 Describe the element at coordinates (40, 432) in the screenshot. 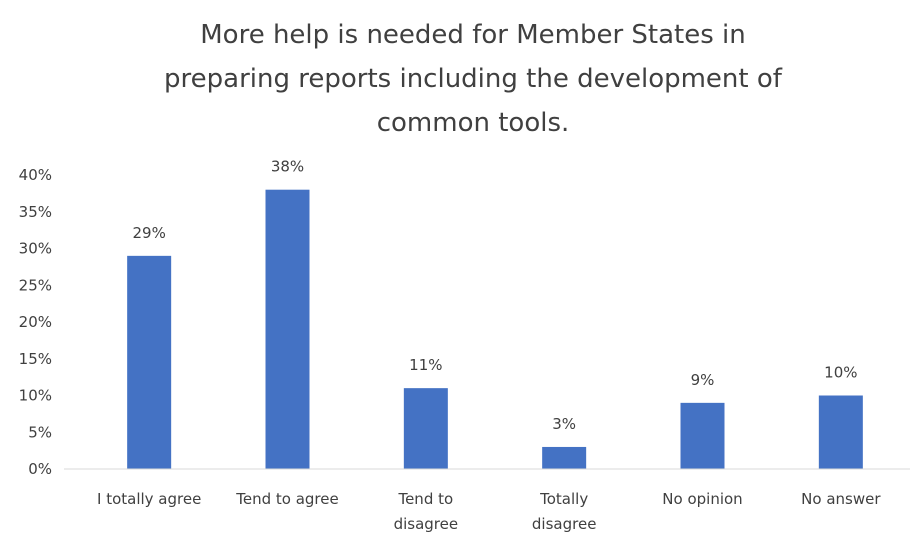

I see `y-tick-label: 5%` at that location.